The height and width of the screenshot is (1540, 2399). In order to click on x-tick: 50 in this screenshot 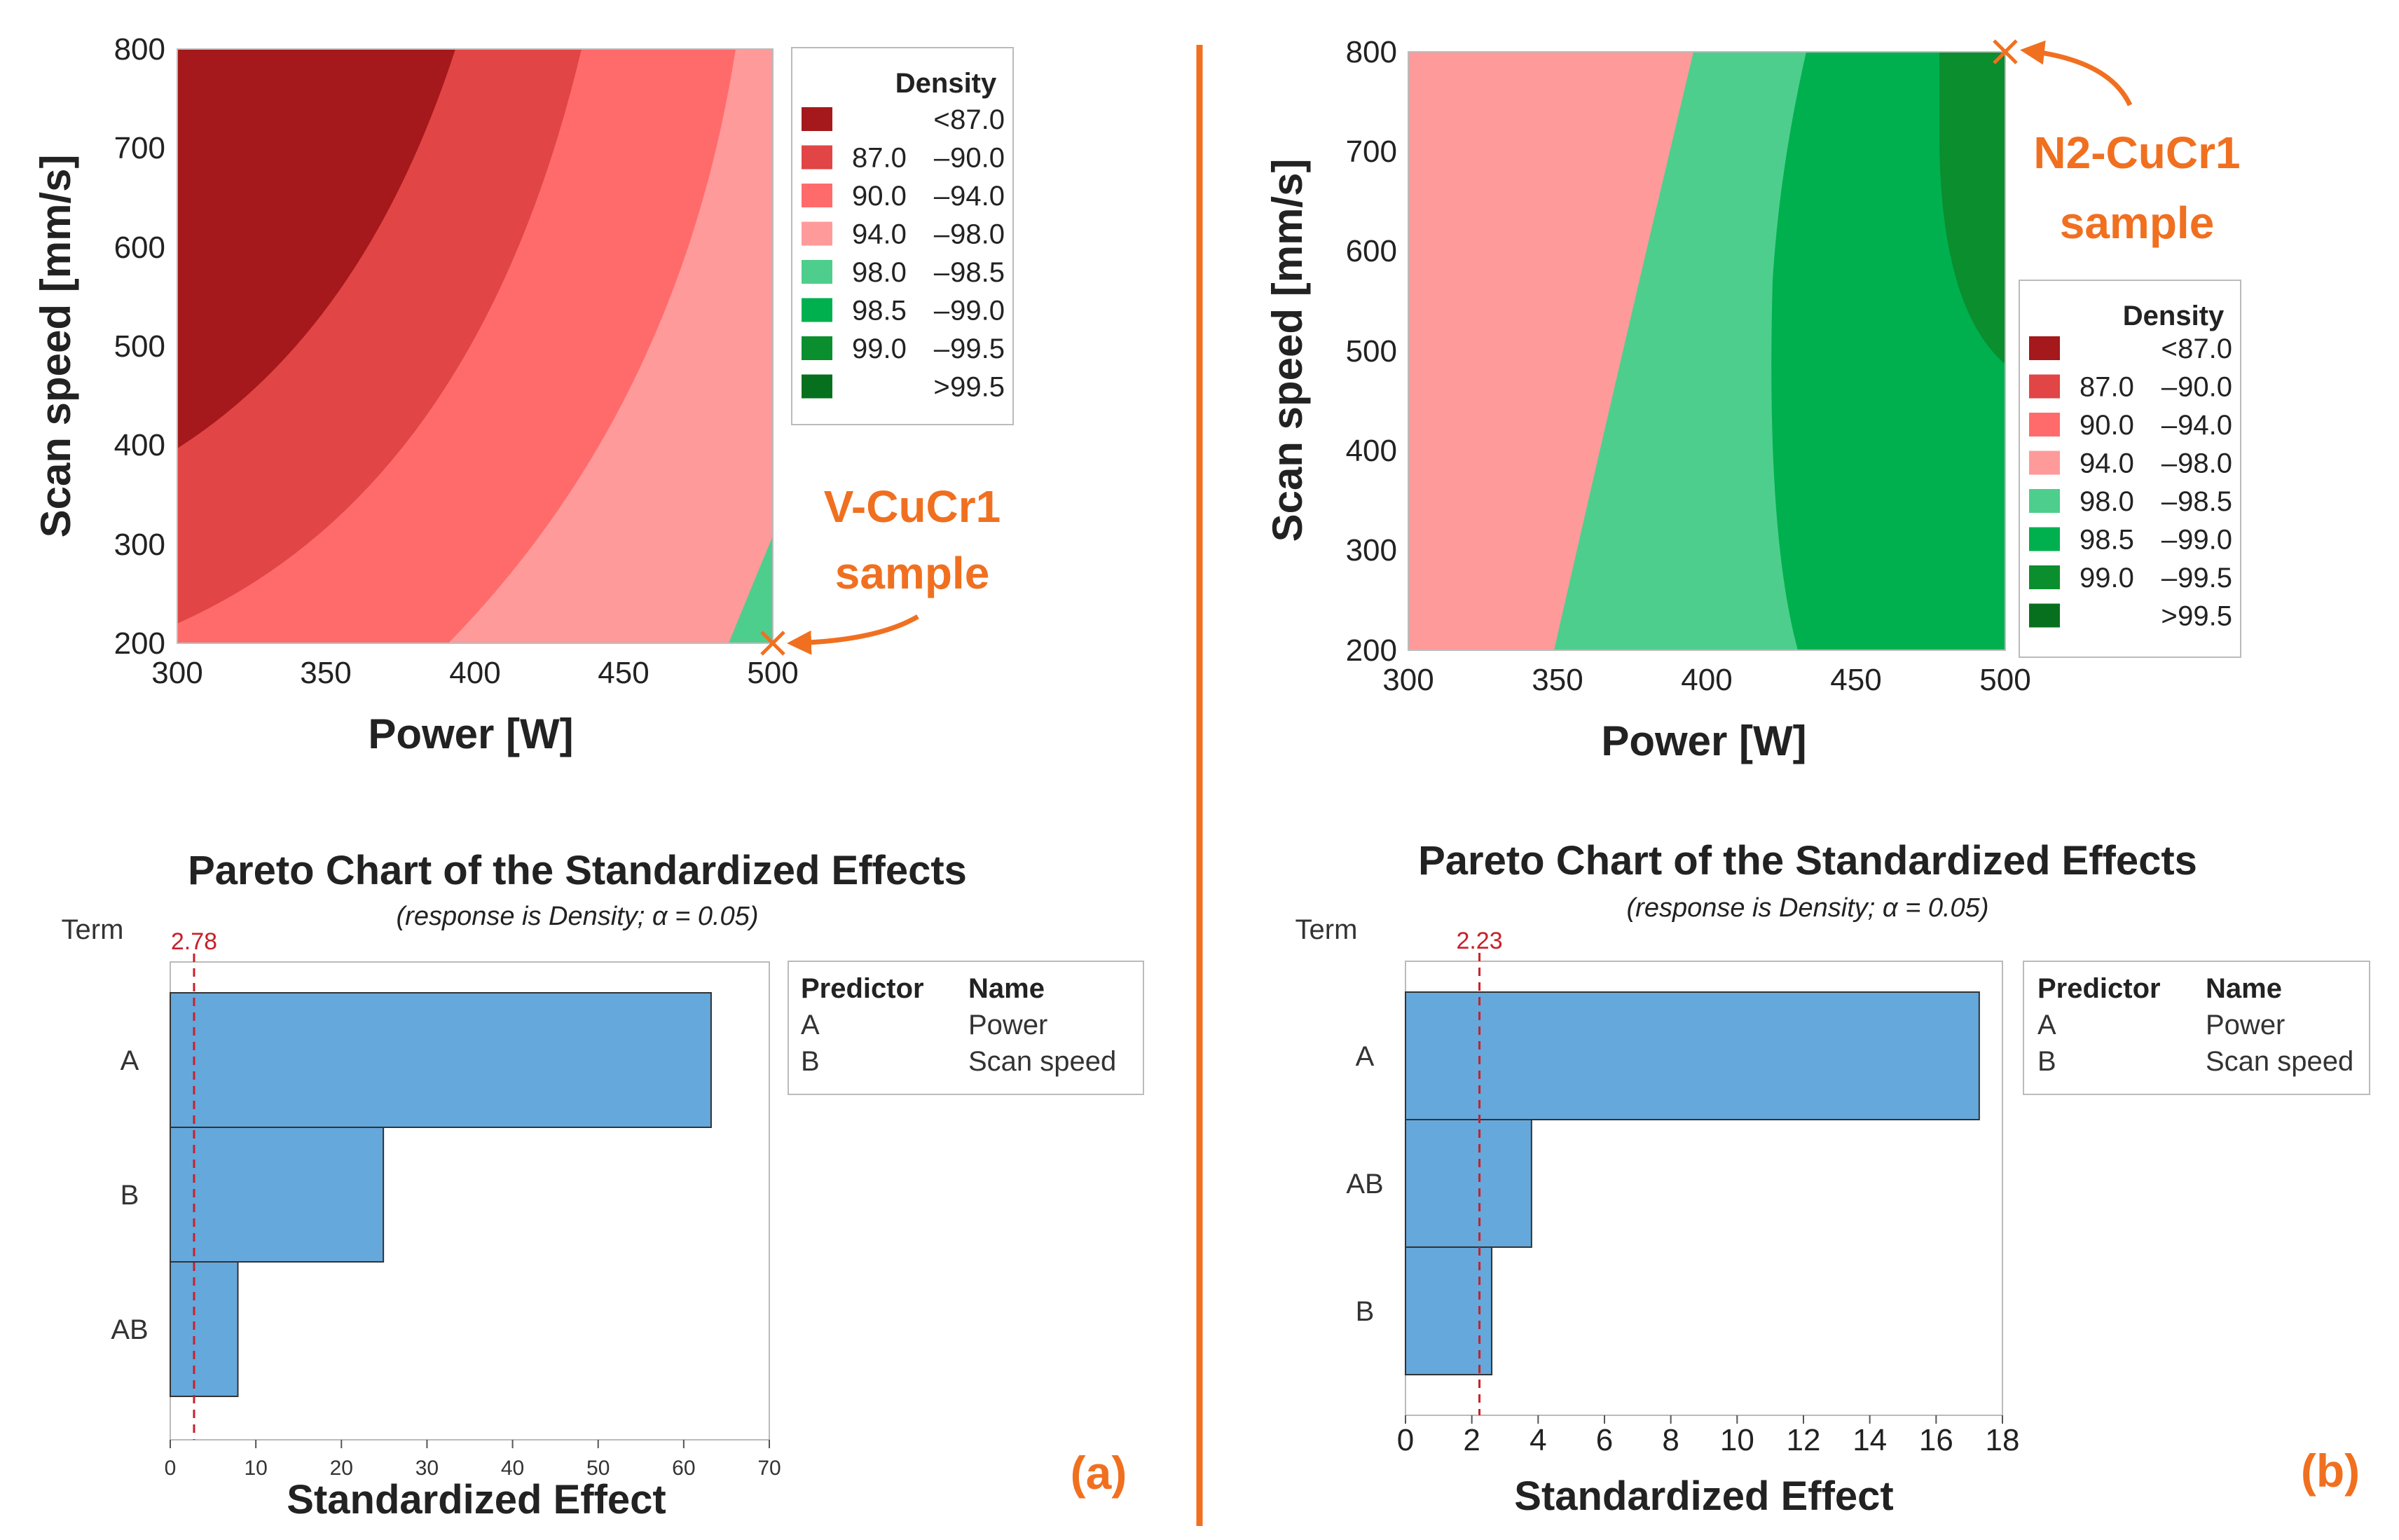, I will do `click(598, 1468)`.